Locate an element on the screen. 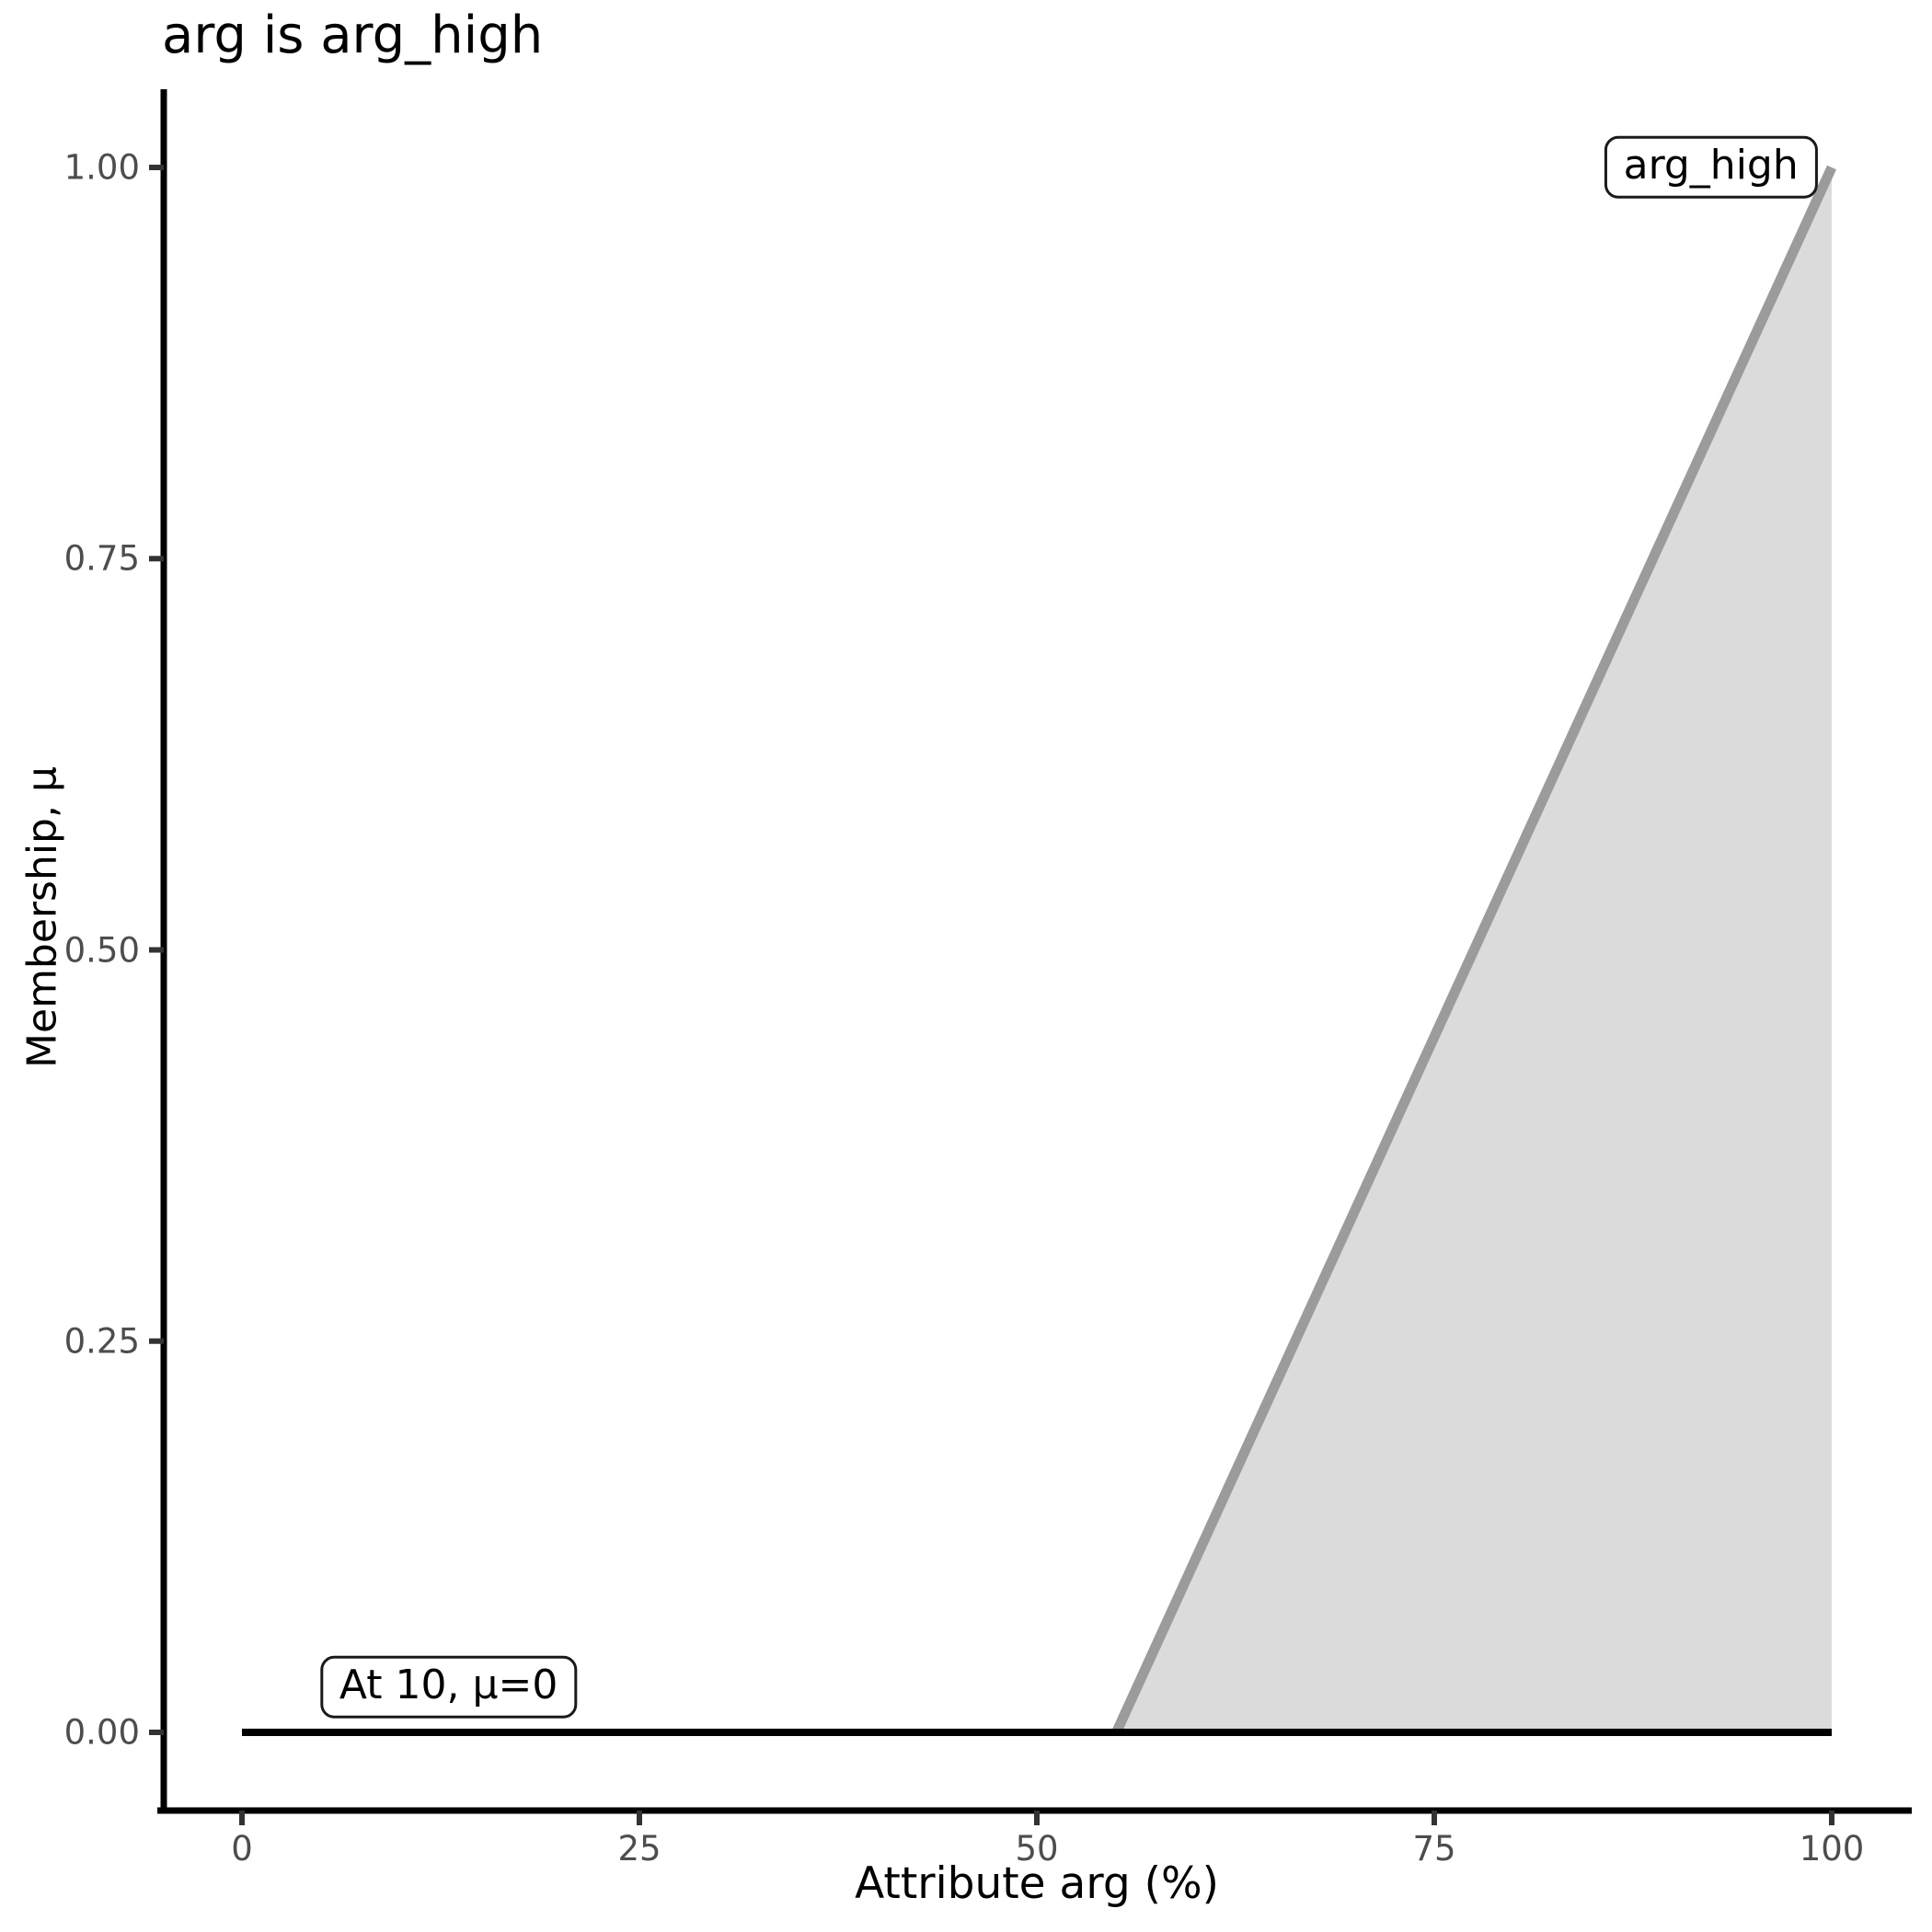 The width and height of the screenshot is (1932, 1932). annotation-query-label: At 10, μ=0 is located at coordinates (448, 1687).